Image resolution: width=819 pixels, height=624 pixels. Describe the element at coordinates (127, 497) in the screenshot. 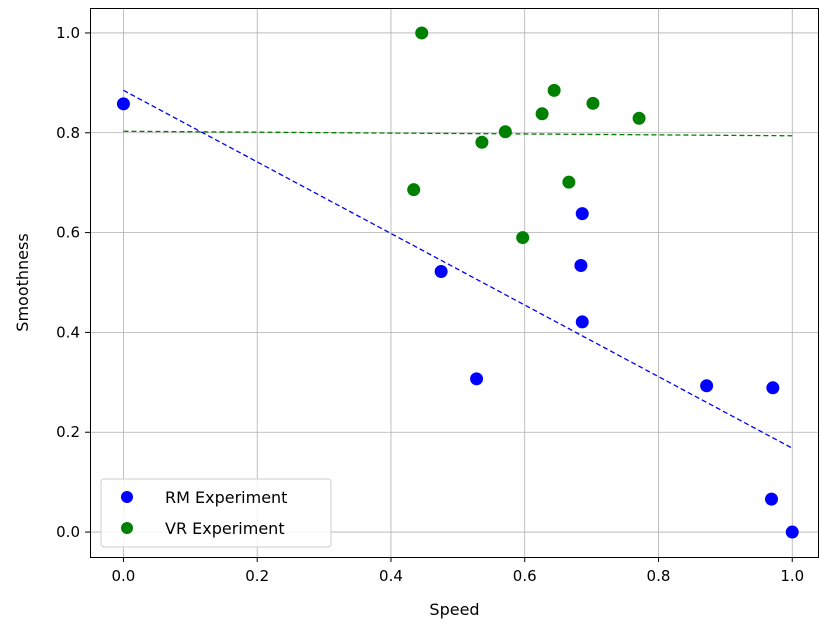

I see `legend-marker-rm` at that location.